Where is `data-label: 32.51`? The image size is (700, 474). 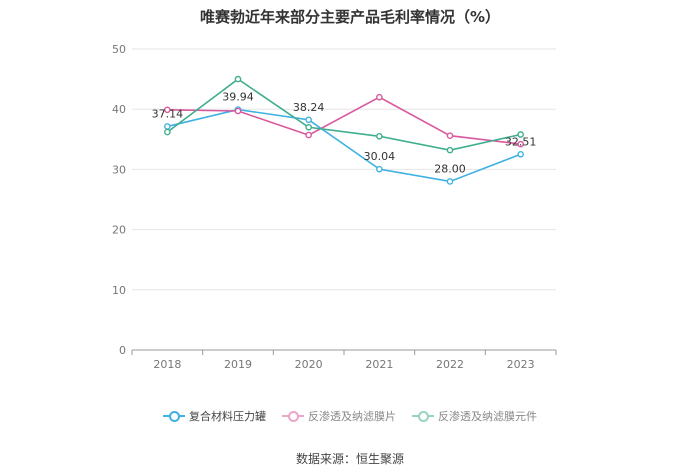 data-label: 32.51 is located at coordinates (521, 141).